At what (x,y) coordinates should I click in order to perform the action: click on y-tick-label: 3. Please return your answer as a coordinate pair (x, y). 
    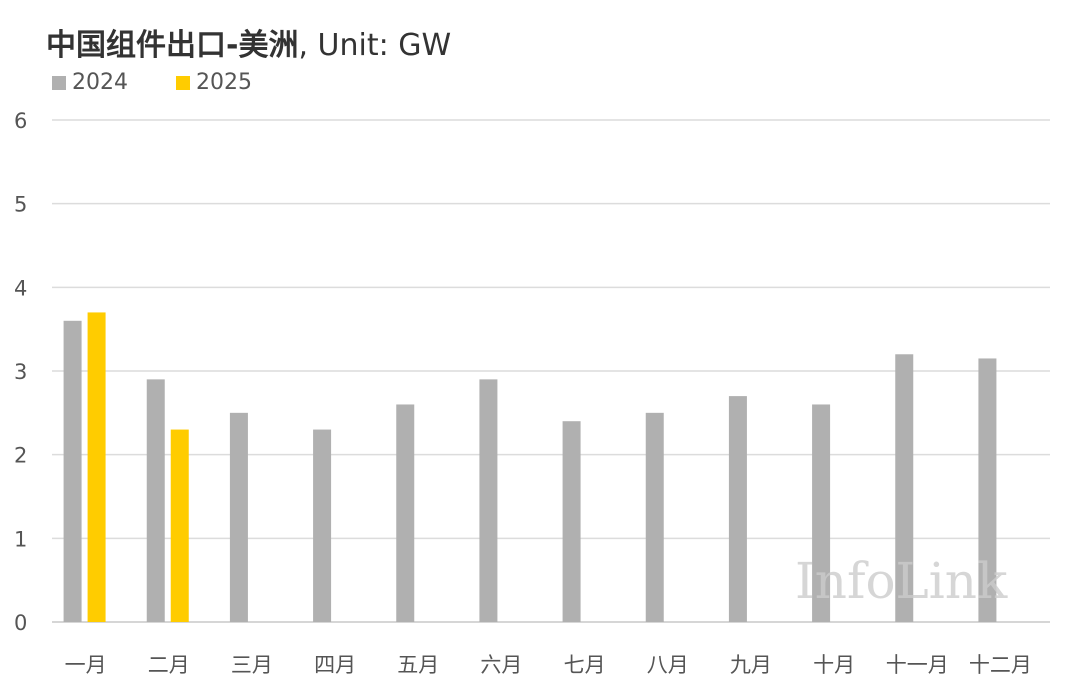
    Looking at the image, I should click on (20, 372).